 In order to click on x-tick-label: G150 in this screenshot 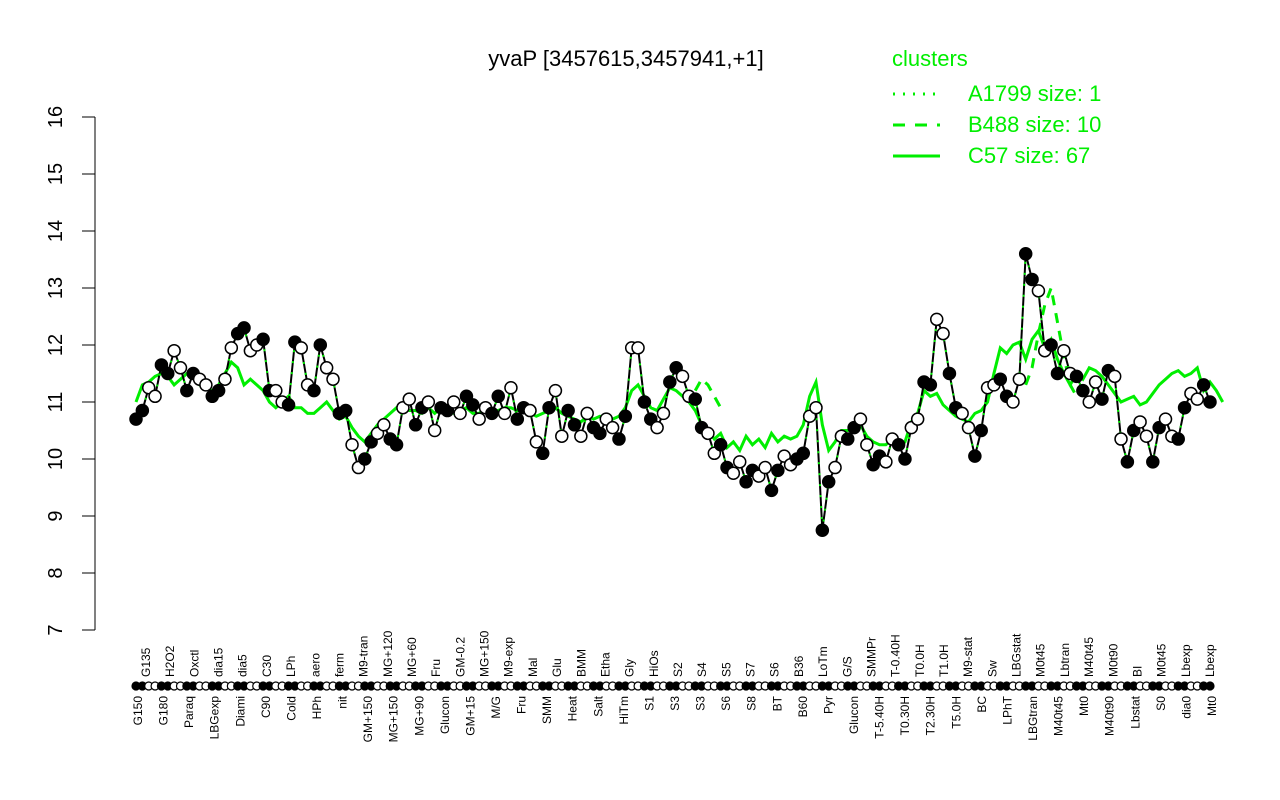, I will do `click(138, 711)`.